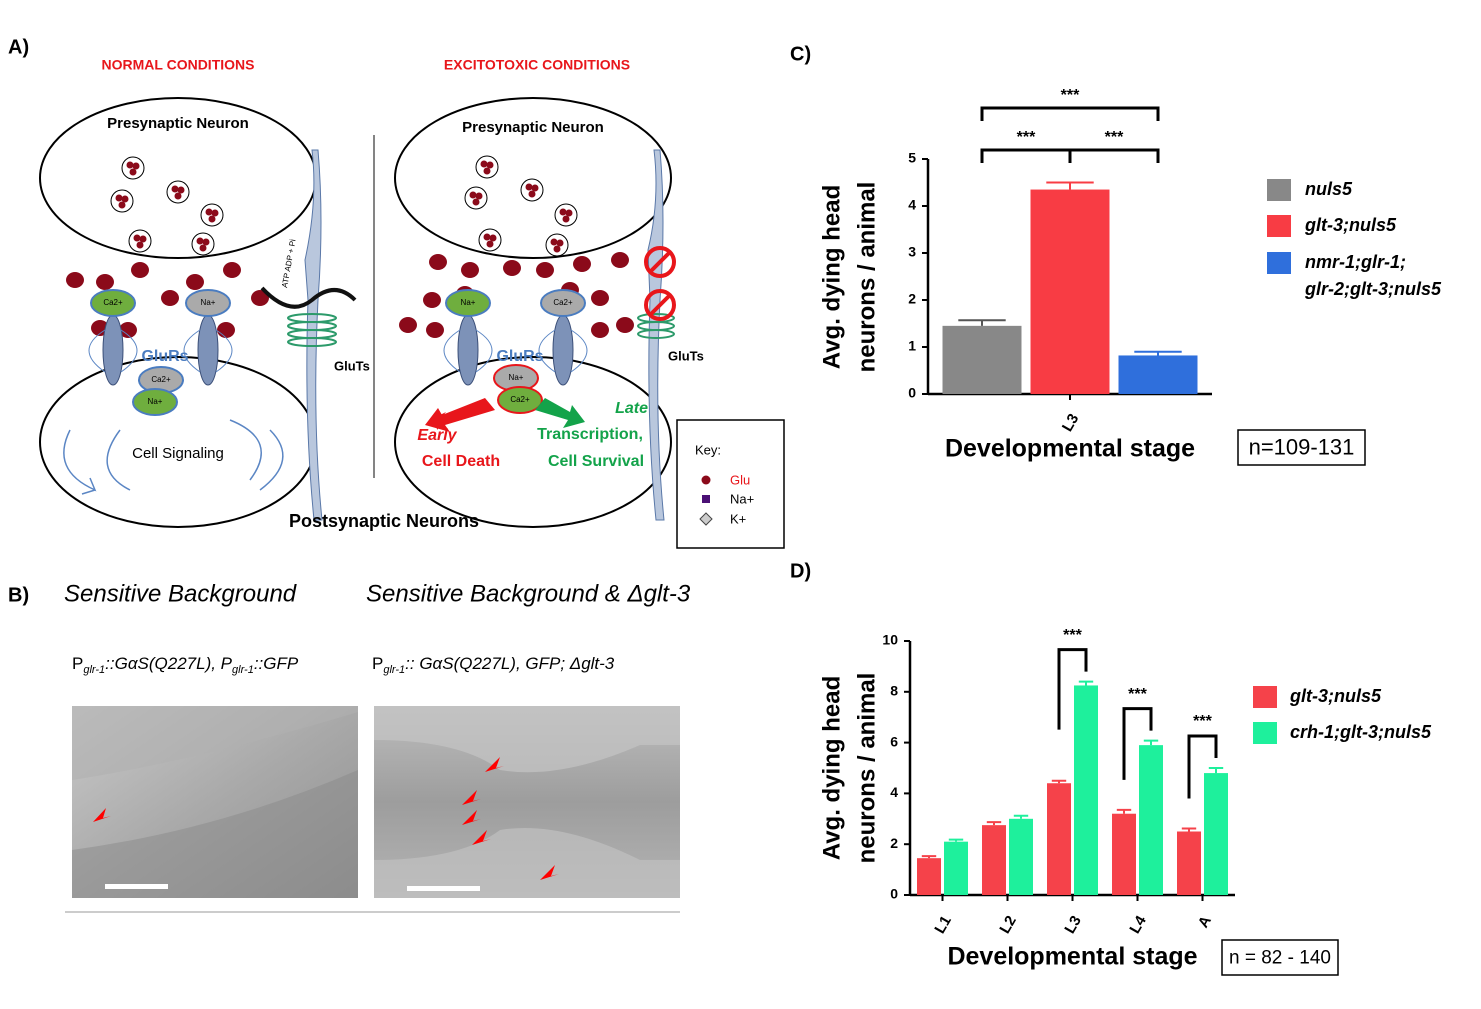  What do you see at coordinates (1138, 924) in the screenshot?
I see `x-tick-label: L4` at bounding box center [1138, 924].